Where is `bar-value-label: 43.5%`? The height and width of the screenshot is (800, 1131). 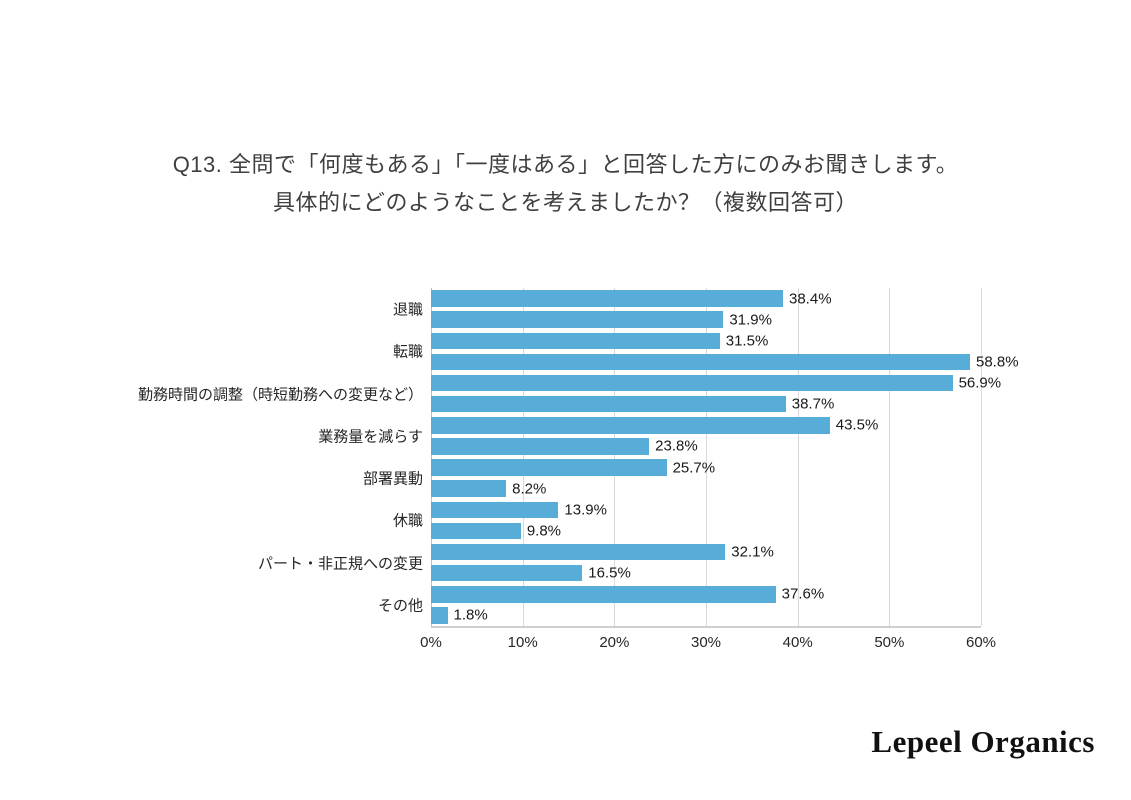 bar-value-label: 43.5% is located at coordinates (857, 425).